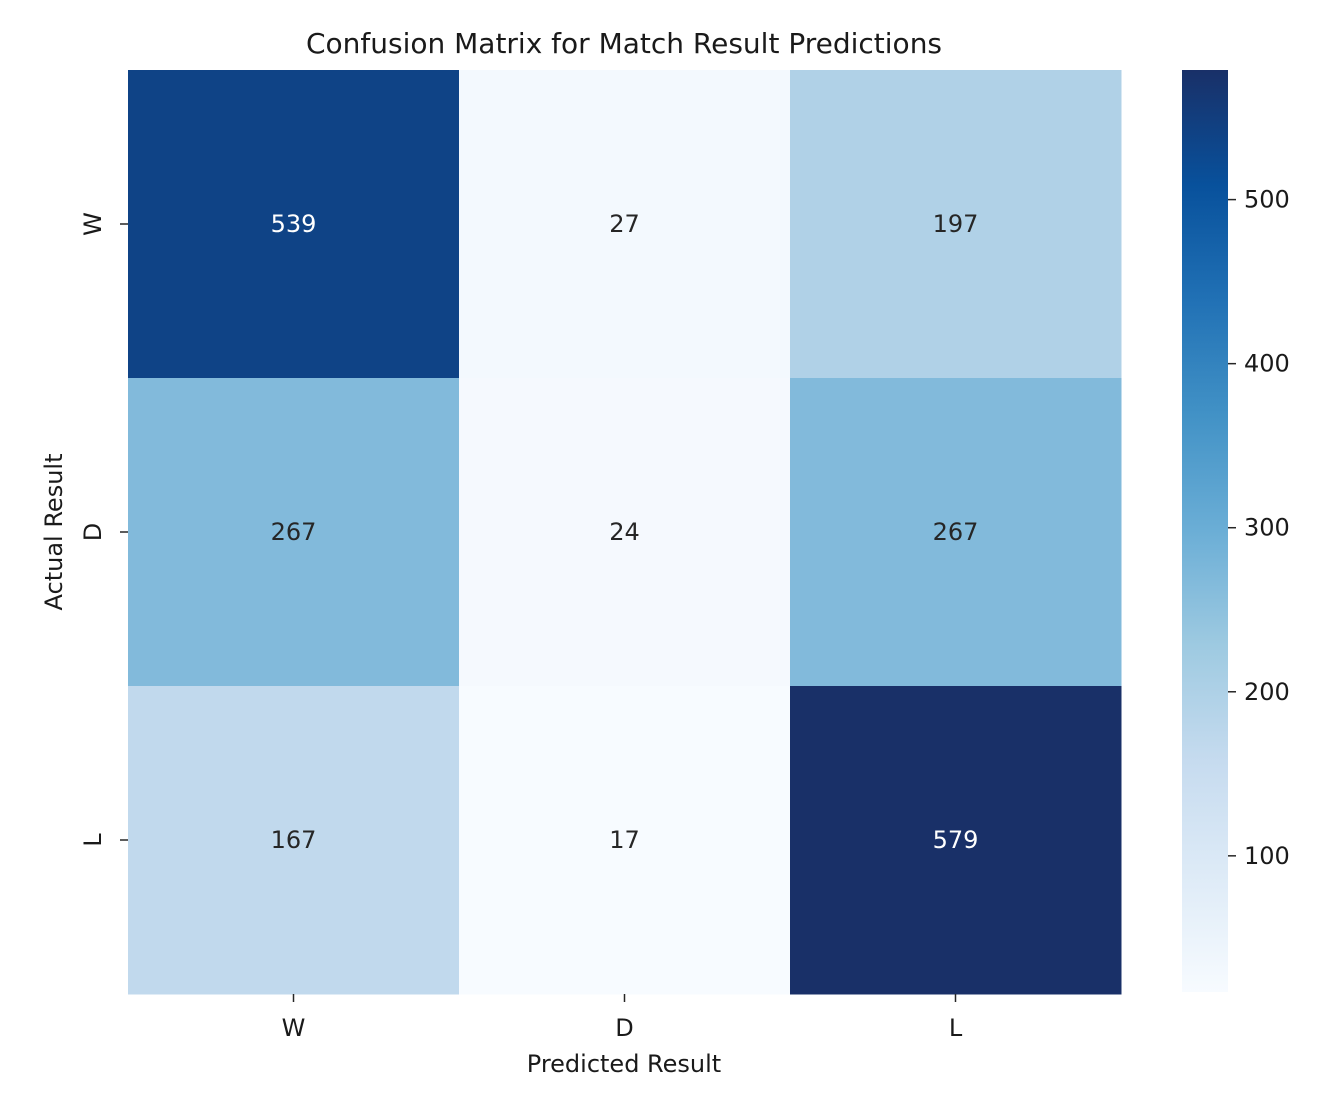  Describe the element at coordinates (294, 1028) in the screenshot. I see `x-tick-label: W` at that location.